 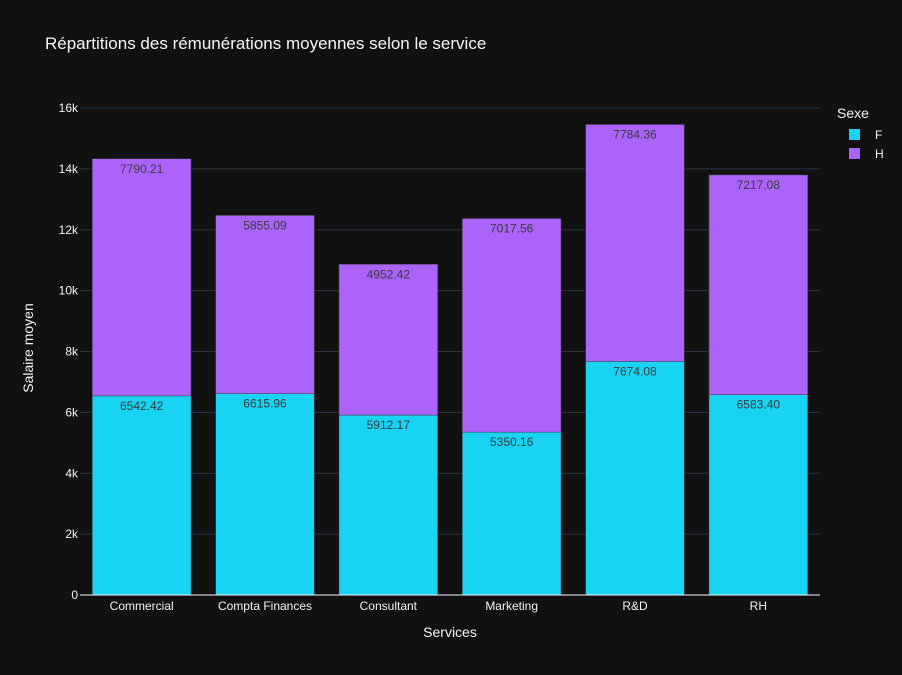 What do you see at coordinates (265, 606) in the screenshot?
I see `x-tick-label: Compta Finances` at bounding box center [265, 606].